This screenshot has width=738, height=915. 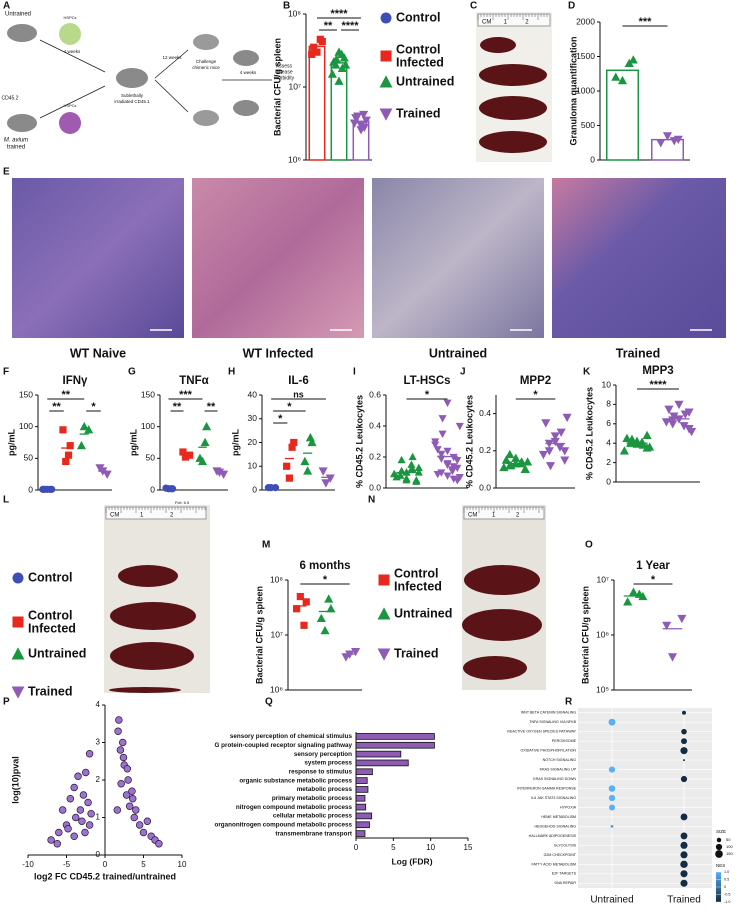 I want to click on schematic-label: HSPCs, so click(x=69, y=17).